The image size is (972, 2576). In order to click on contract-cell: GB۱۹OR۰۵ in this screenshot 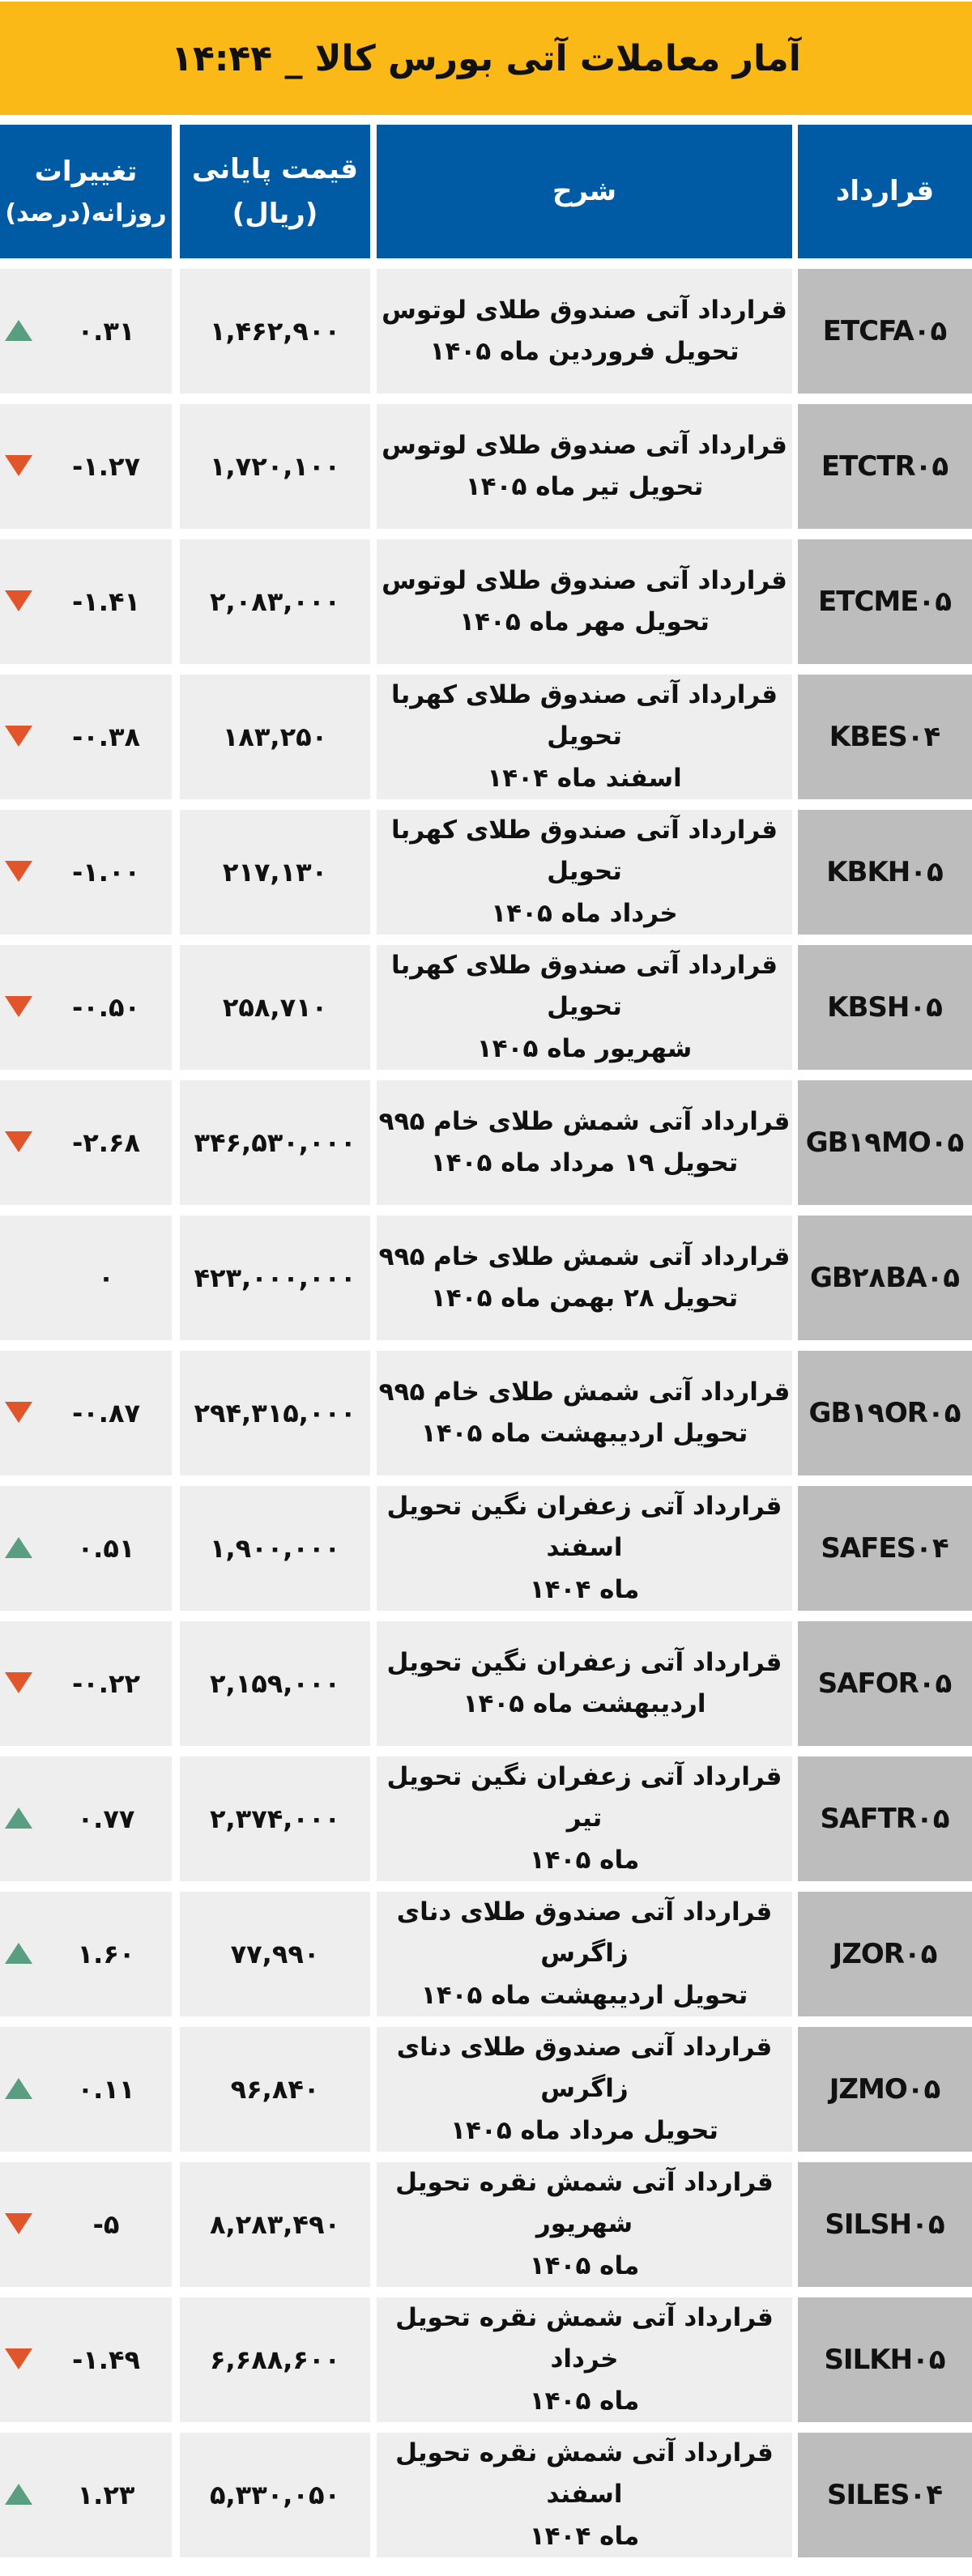, I will do `click(885, 1413)`.